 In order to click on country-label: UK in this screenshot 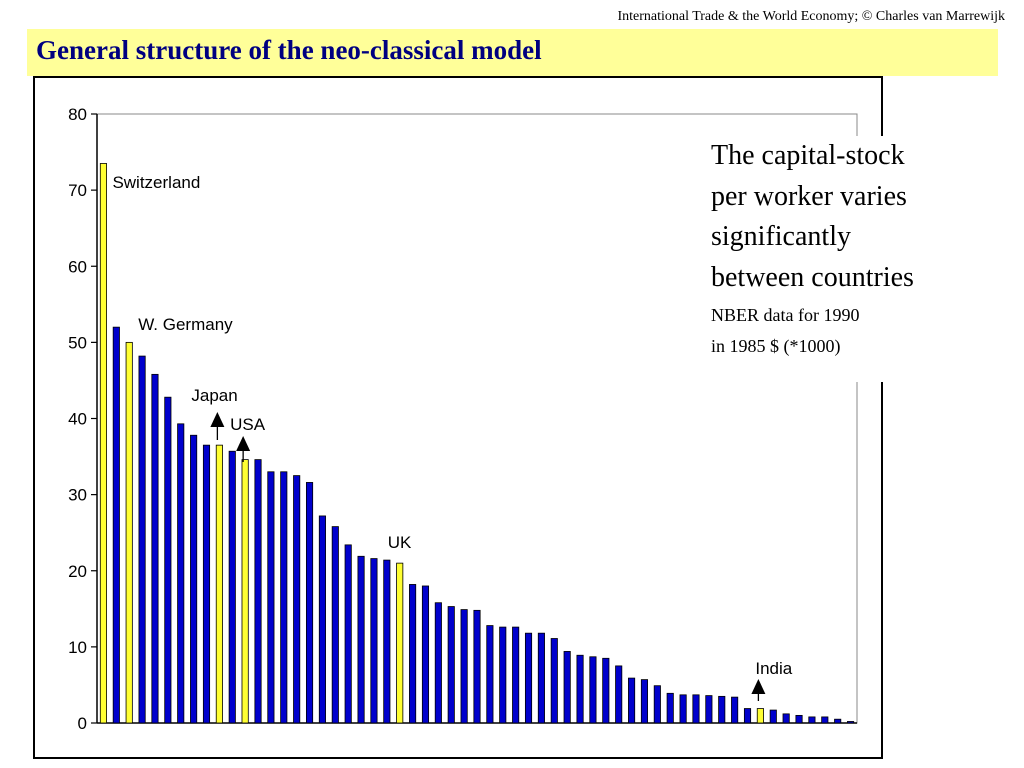, I will do `click(400, 542)`.